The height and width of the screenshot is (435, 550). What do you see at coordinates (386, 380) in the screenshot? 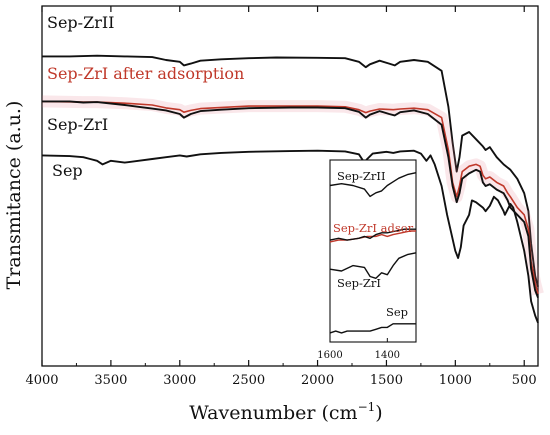
I see `x-tick-label-1500: 1500` at bounding box center [386, 380].